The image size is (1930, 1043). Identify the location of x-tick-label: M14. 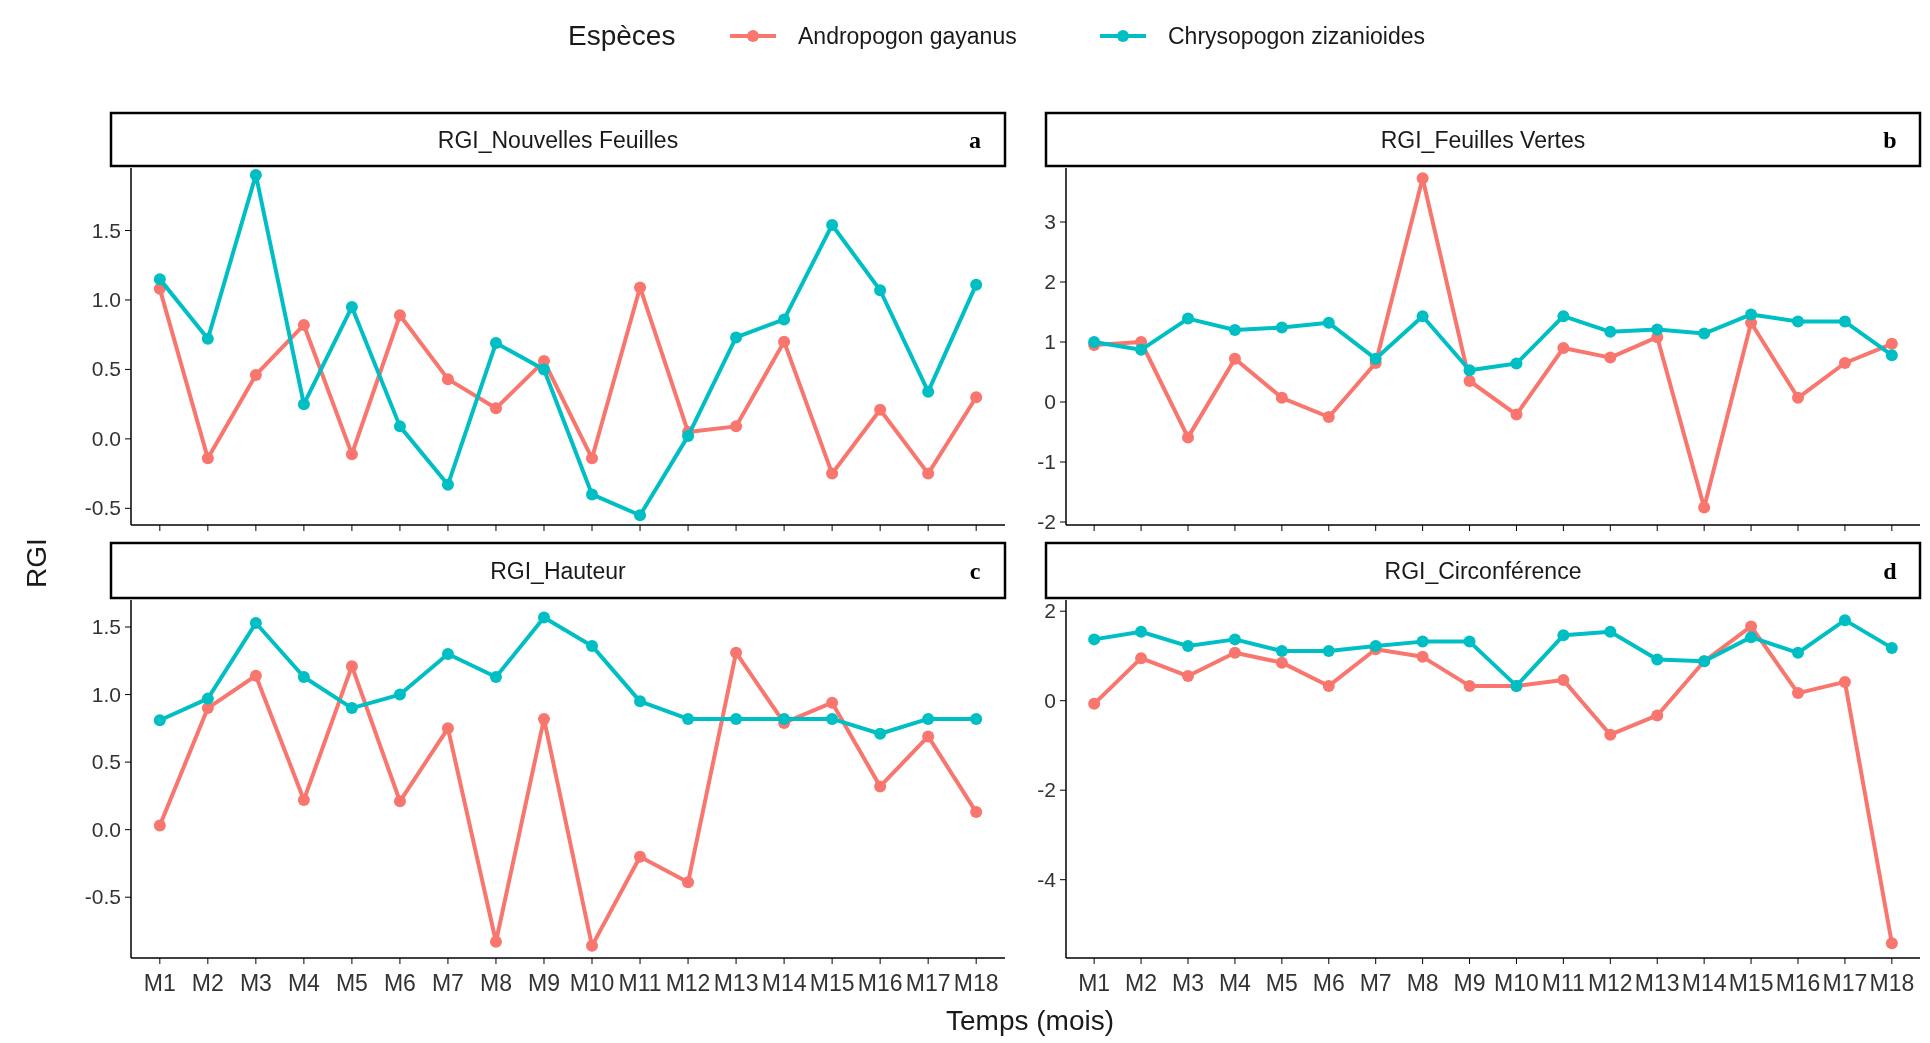
(1704, 983).